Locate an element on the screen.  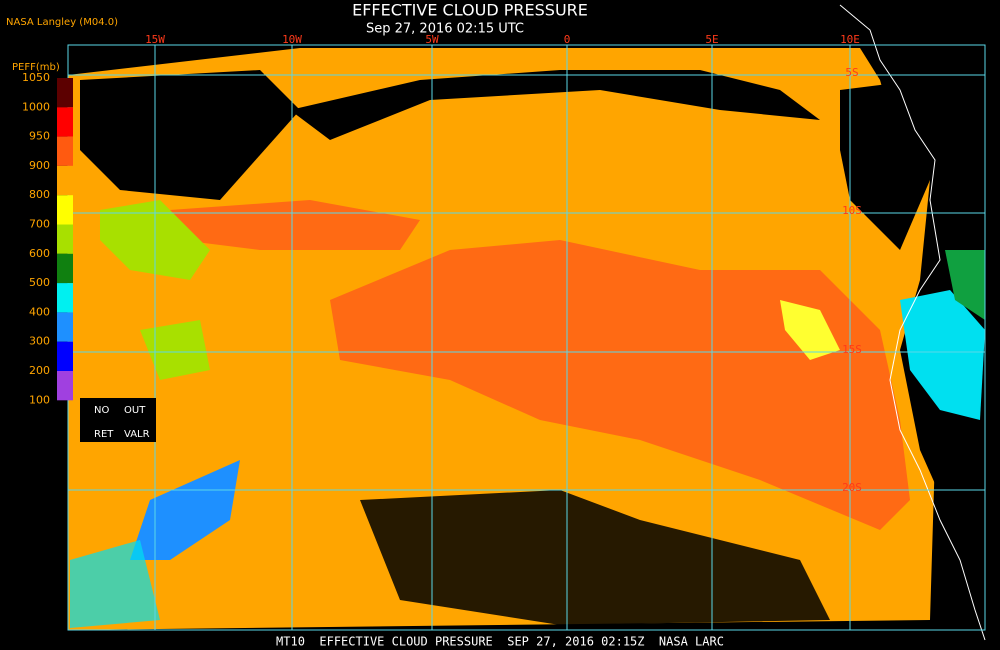
longitude-labels: 15W 10W 5W 0 5E 10E is located at coordinates (502, 39).